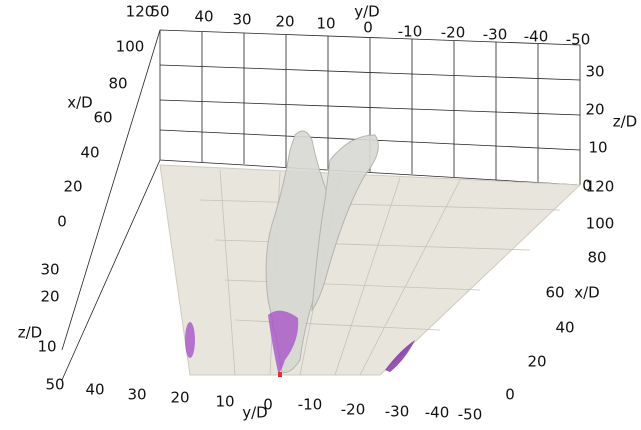 The width and height of the screenshot is (641, 430). What do you see at coordinates (283, 341) in the screenshot?
I see `purple-core` at bounding box center [283, 341].